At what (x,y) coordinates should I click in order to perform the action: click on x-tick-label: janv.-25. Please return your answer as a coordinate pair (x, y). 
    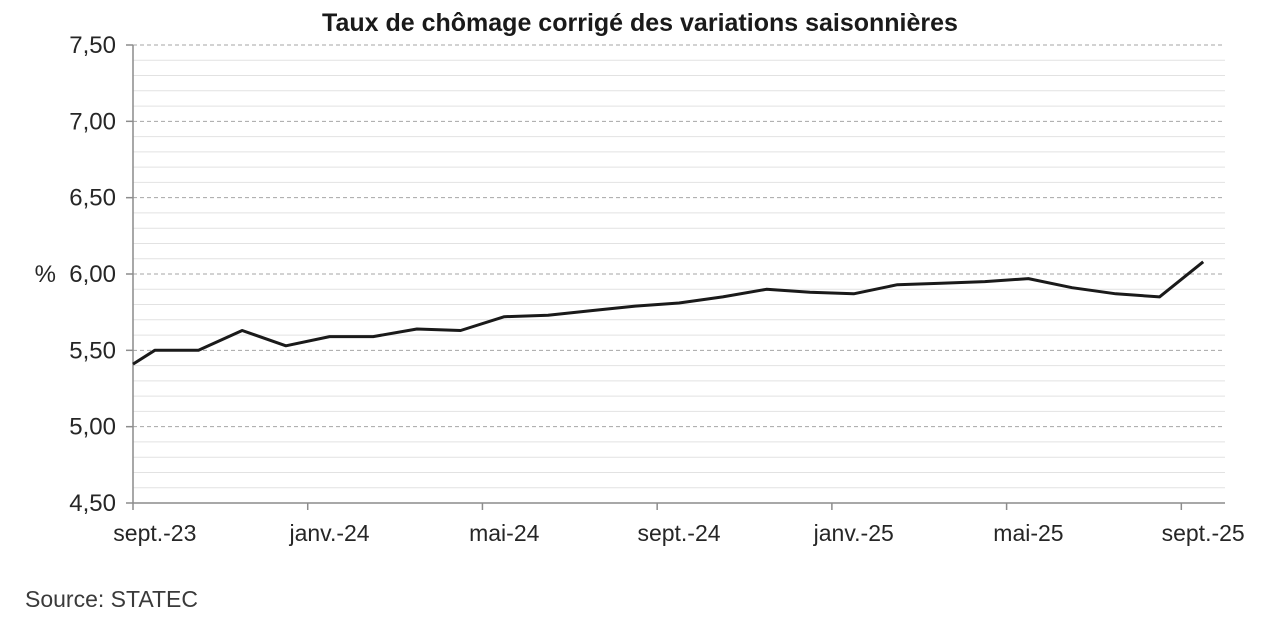
    Looking at the image, I should click on (853, 533).